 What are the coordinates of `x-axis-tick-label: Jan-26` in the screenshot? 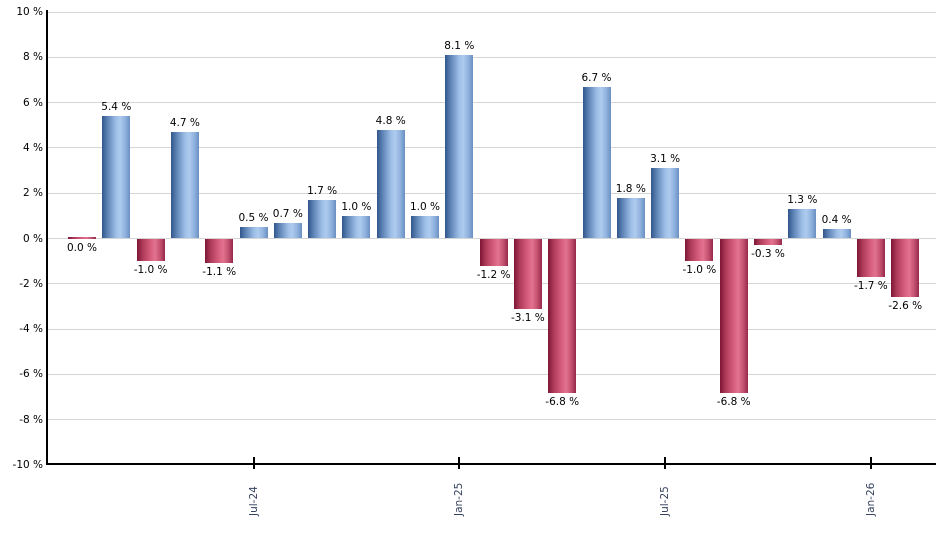 It's located at (870, 499).